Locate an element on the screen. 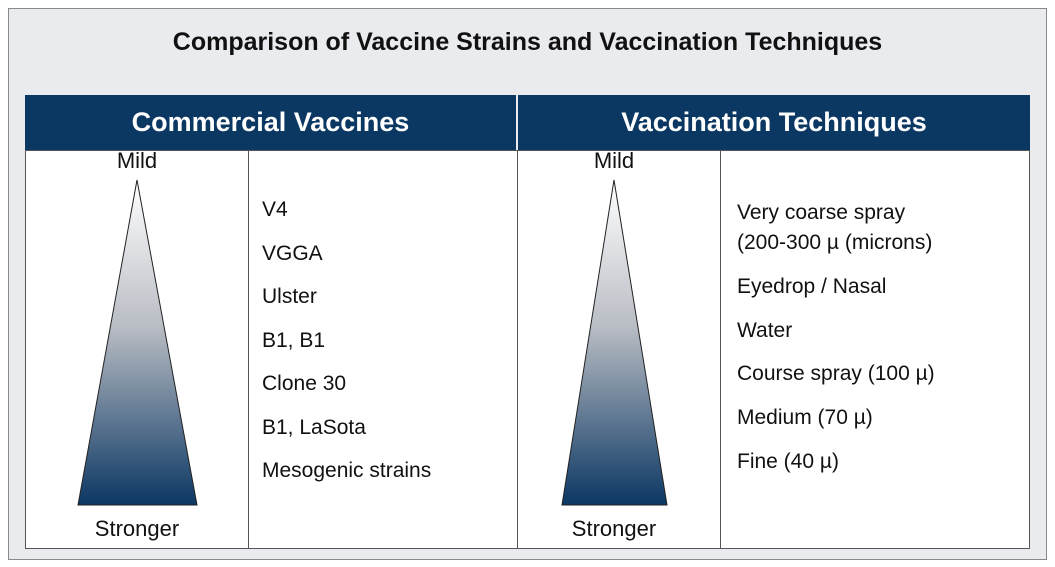  item-line: Clone 30 is located at coordinates (304, 383).